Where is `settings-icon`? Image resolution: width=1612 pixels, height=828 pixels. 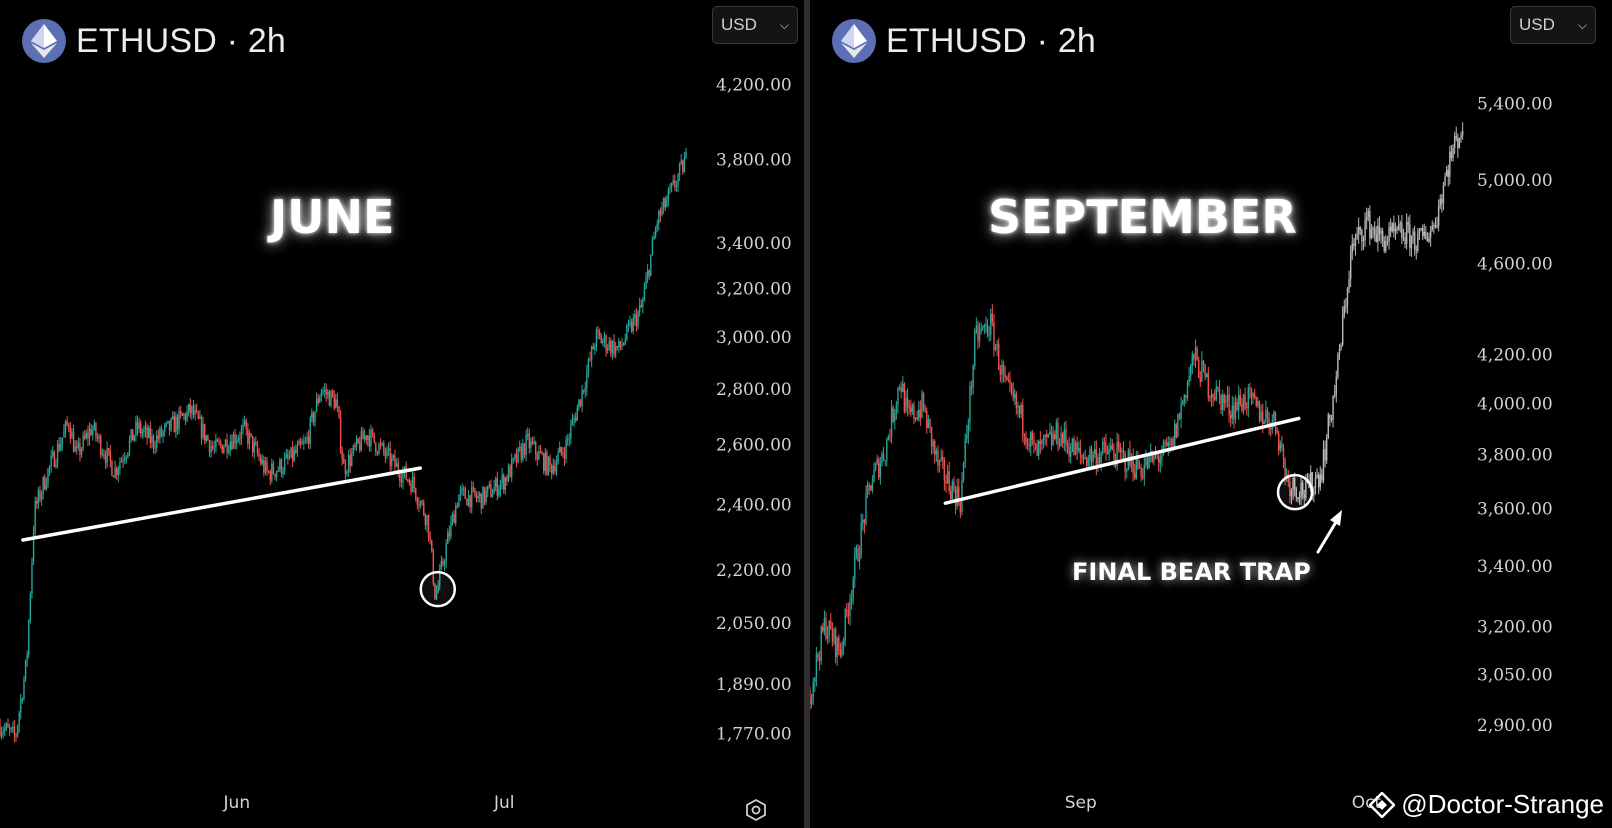 settings-icon is located at coordinates (756, 810).